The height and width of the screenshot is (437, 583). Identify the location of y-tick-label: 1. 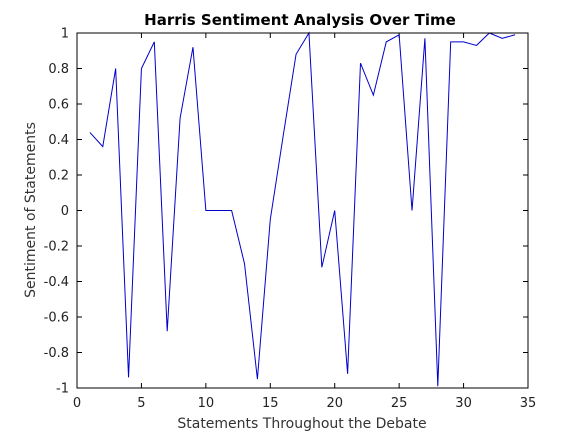
(65, 34).